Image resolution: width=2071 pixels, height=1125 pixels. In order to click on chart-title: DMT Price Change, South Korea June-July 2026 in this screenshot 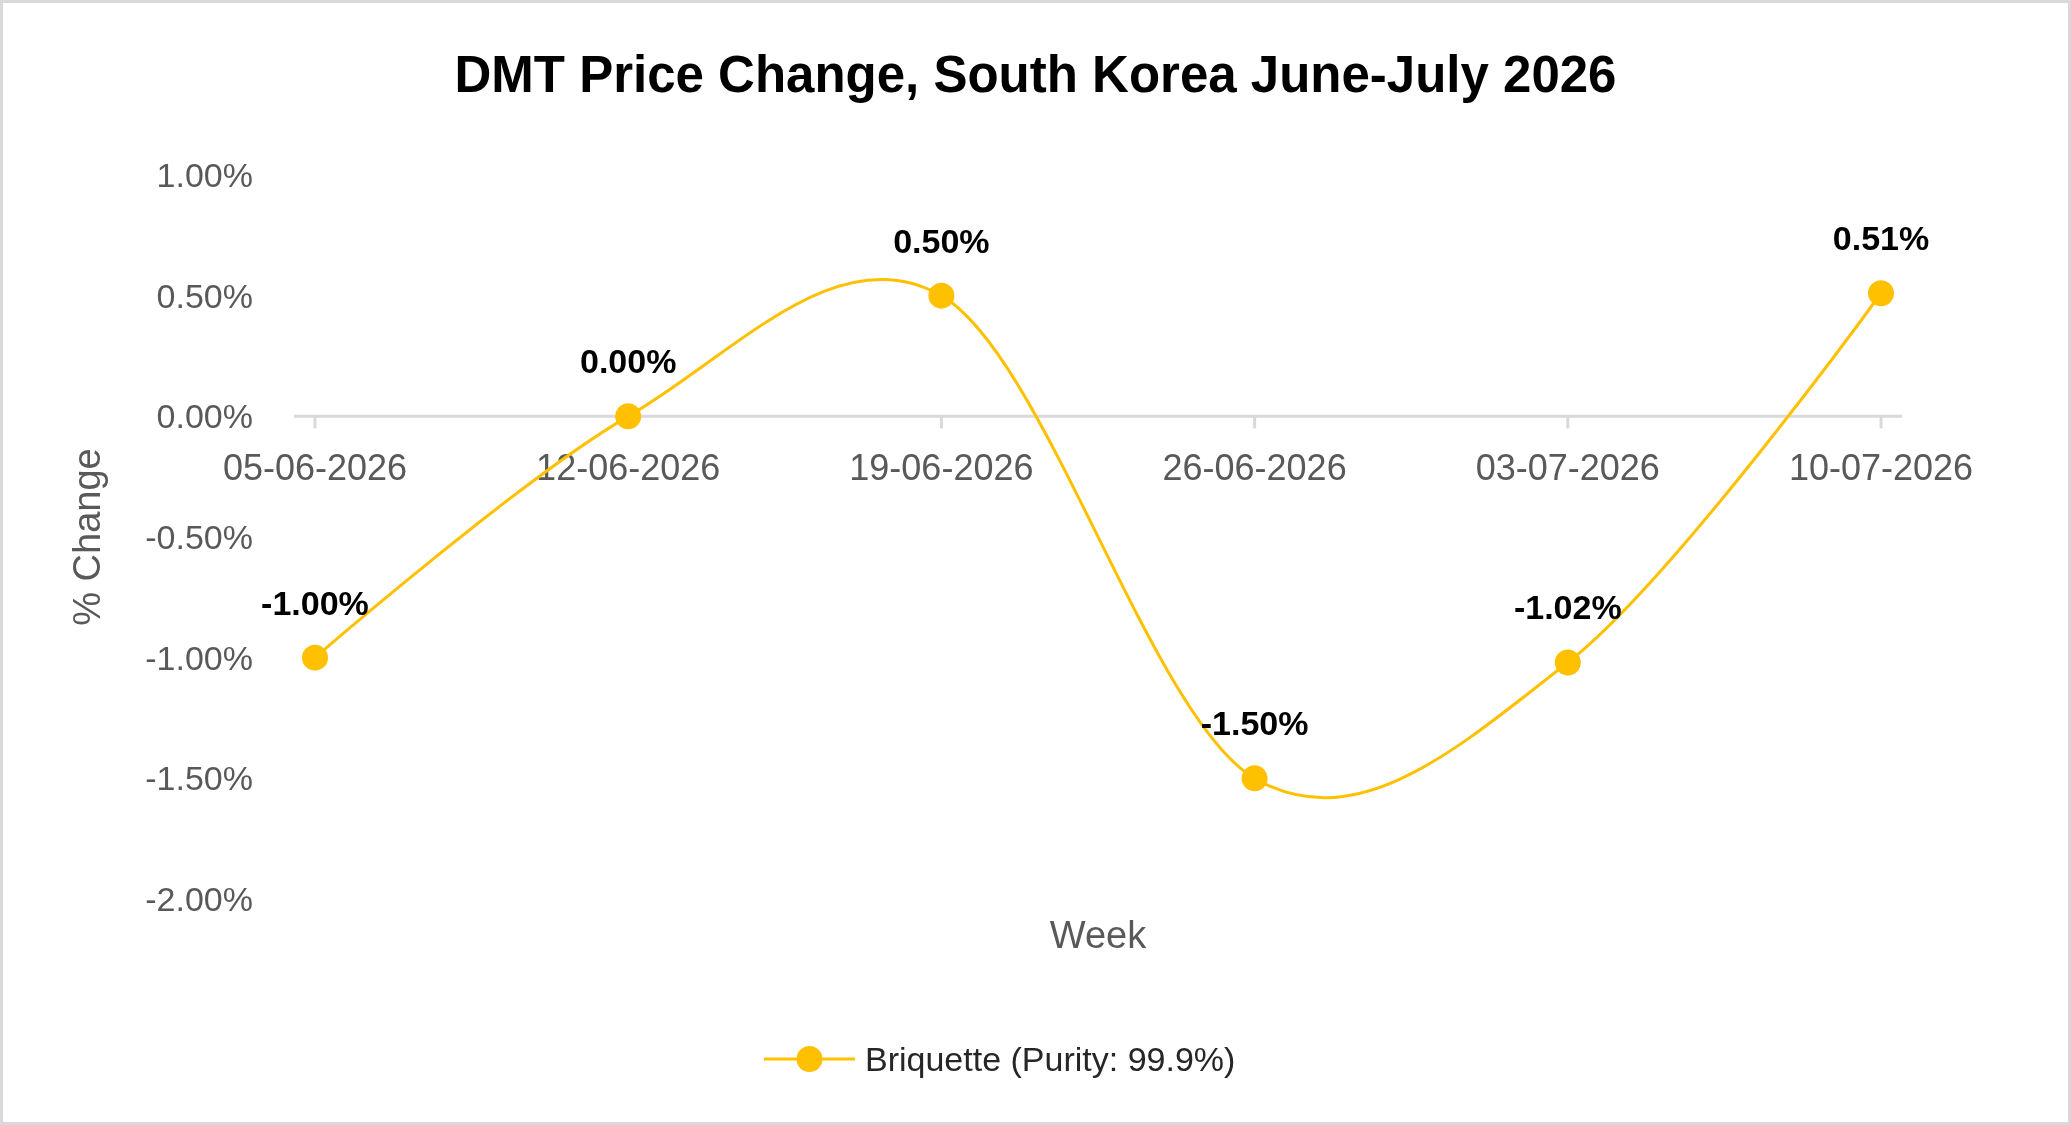, I will do `click(1035, 74)`.